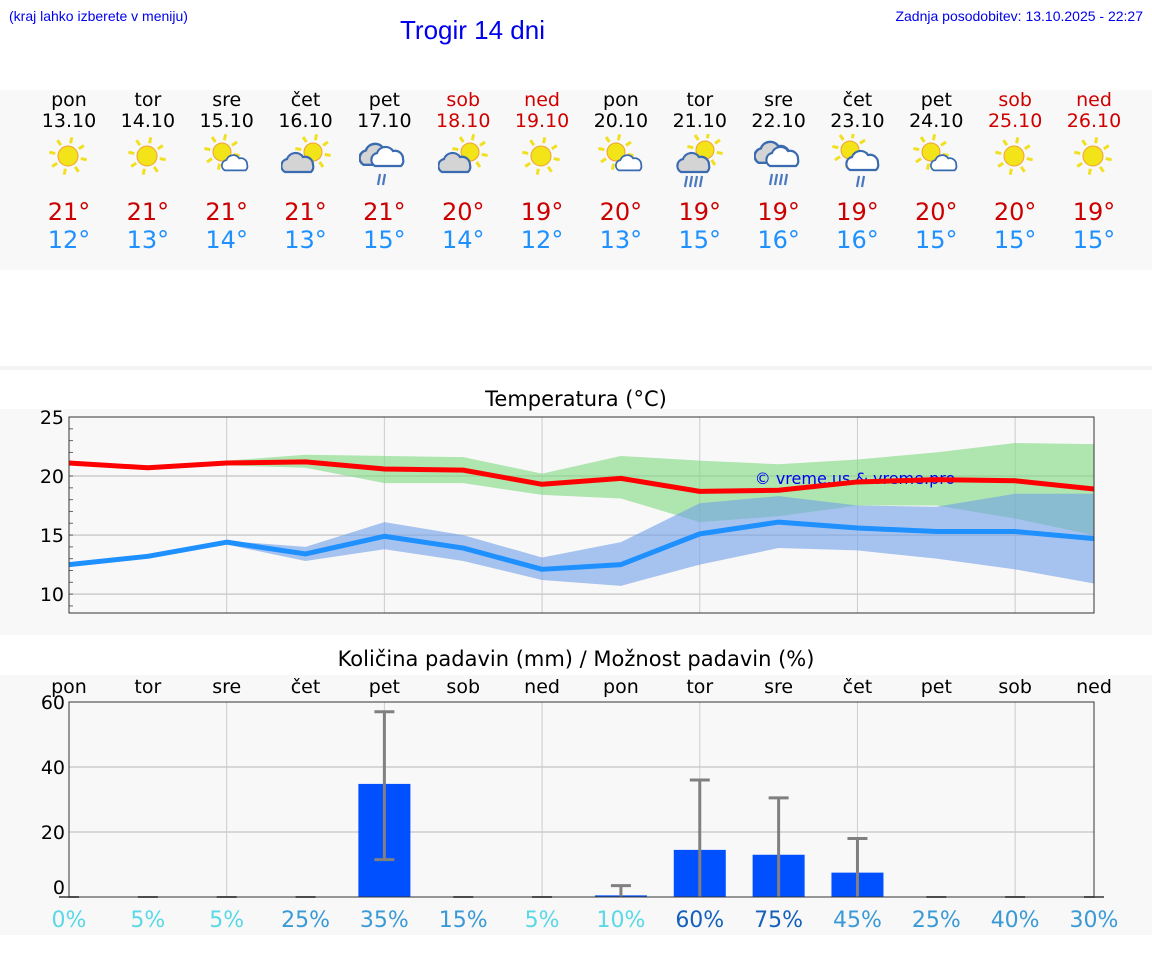  What do you see at coordinates (576, 399) in the screenshot?
I see `temperature-chart-title: Temperatura (°C)` at bounding box center [576, 399].